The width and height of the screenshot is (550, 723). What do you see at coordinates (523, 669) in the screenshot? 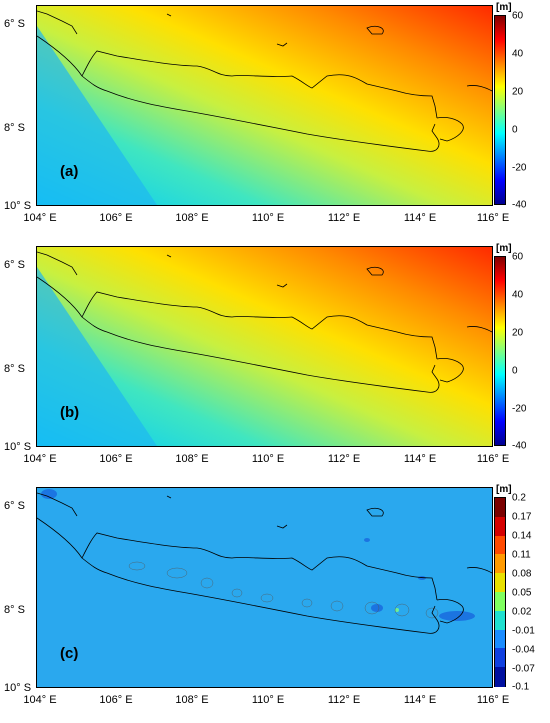
I see `colorbar-tick: -0.07` at bounding box center [523, 669].